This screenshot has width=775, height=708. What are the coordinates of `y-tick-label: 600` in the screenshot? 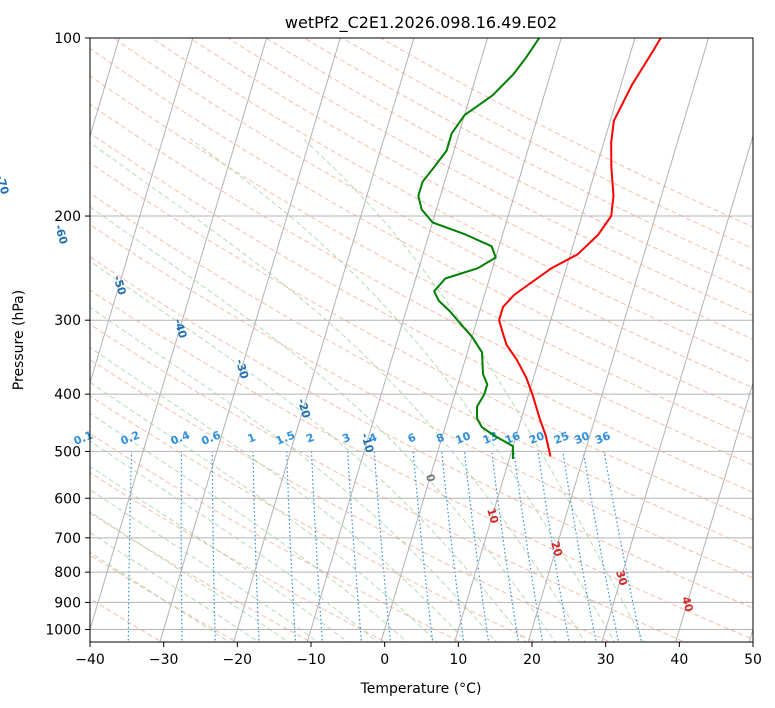 It's located at (67, 499).